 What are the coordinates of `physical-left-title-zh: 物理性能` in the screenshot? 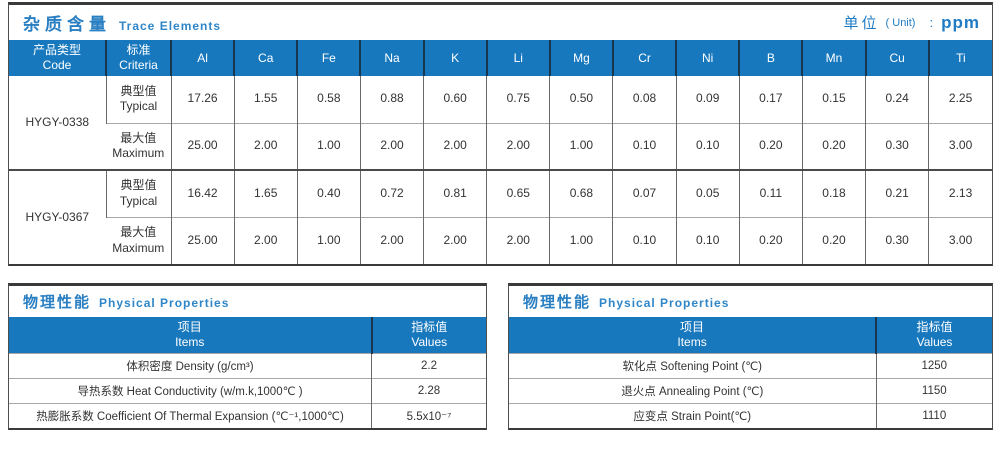 It's located at (57, 302).